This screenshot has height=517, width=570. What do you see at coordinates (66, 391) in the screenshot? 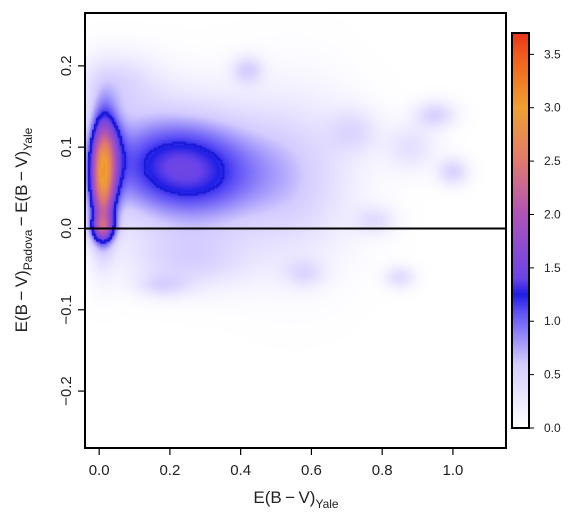
I see `y-tick-label: −0.2` at bounding box center [66, 391].